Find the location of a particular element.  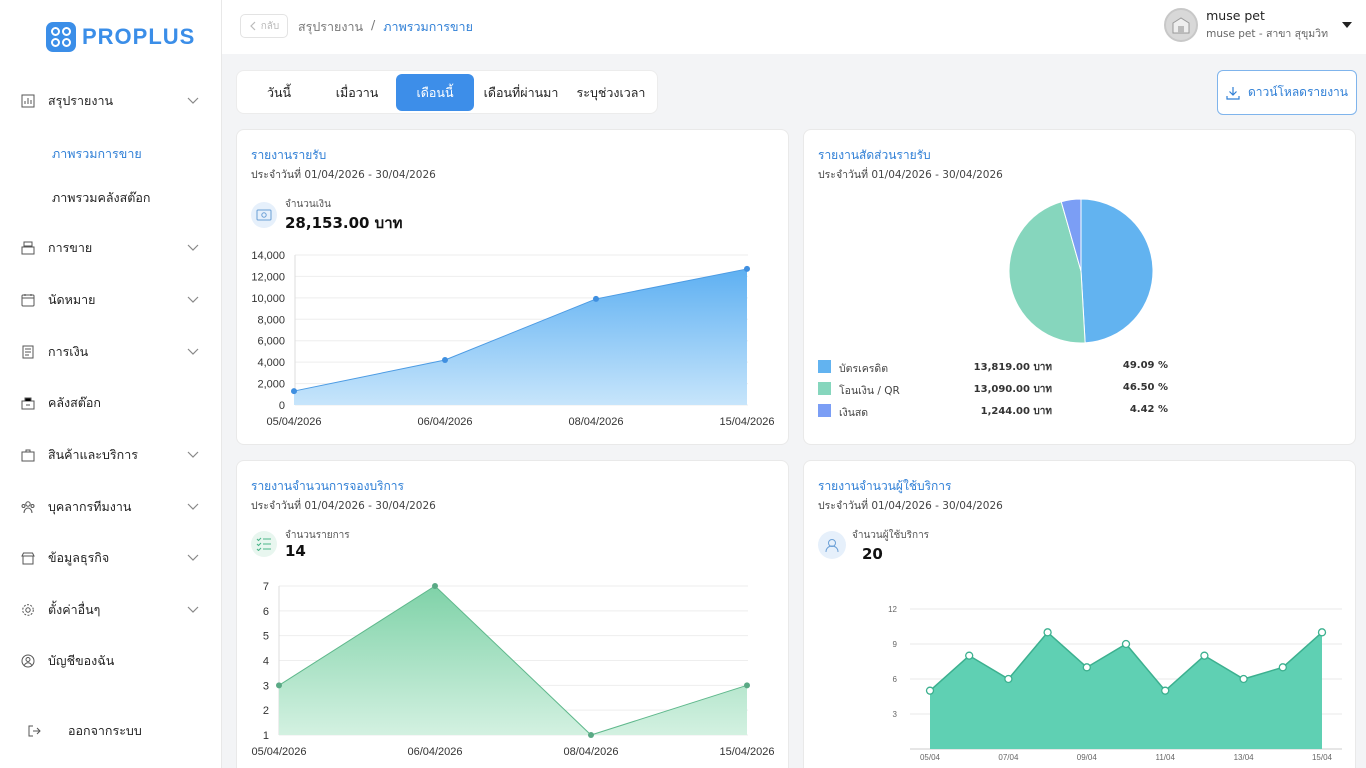

cash-register-icon is located at coordinates (28, 248).